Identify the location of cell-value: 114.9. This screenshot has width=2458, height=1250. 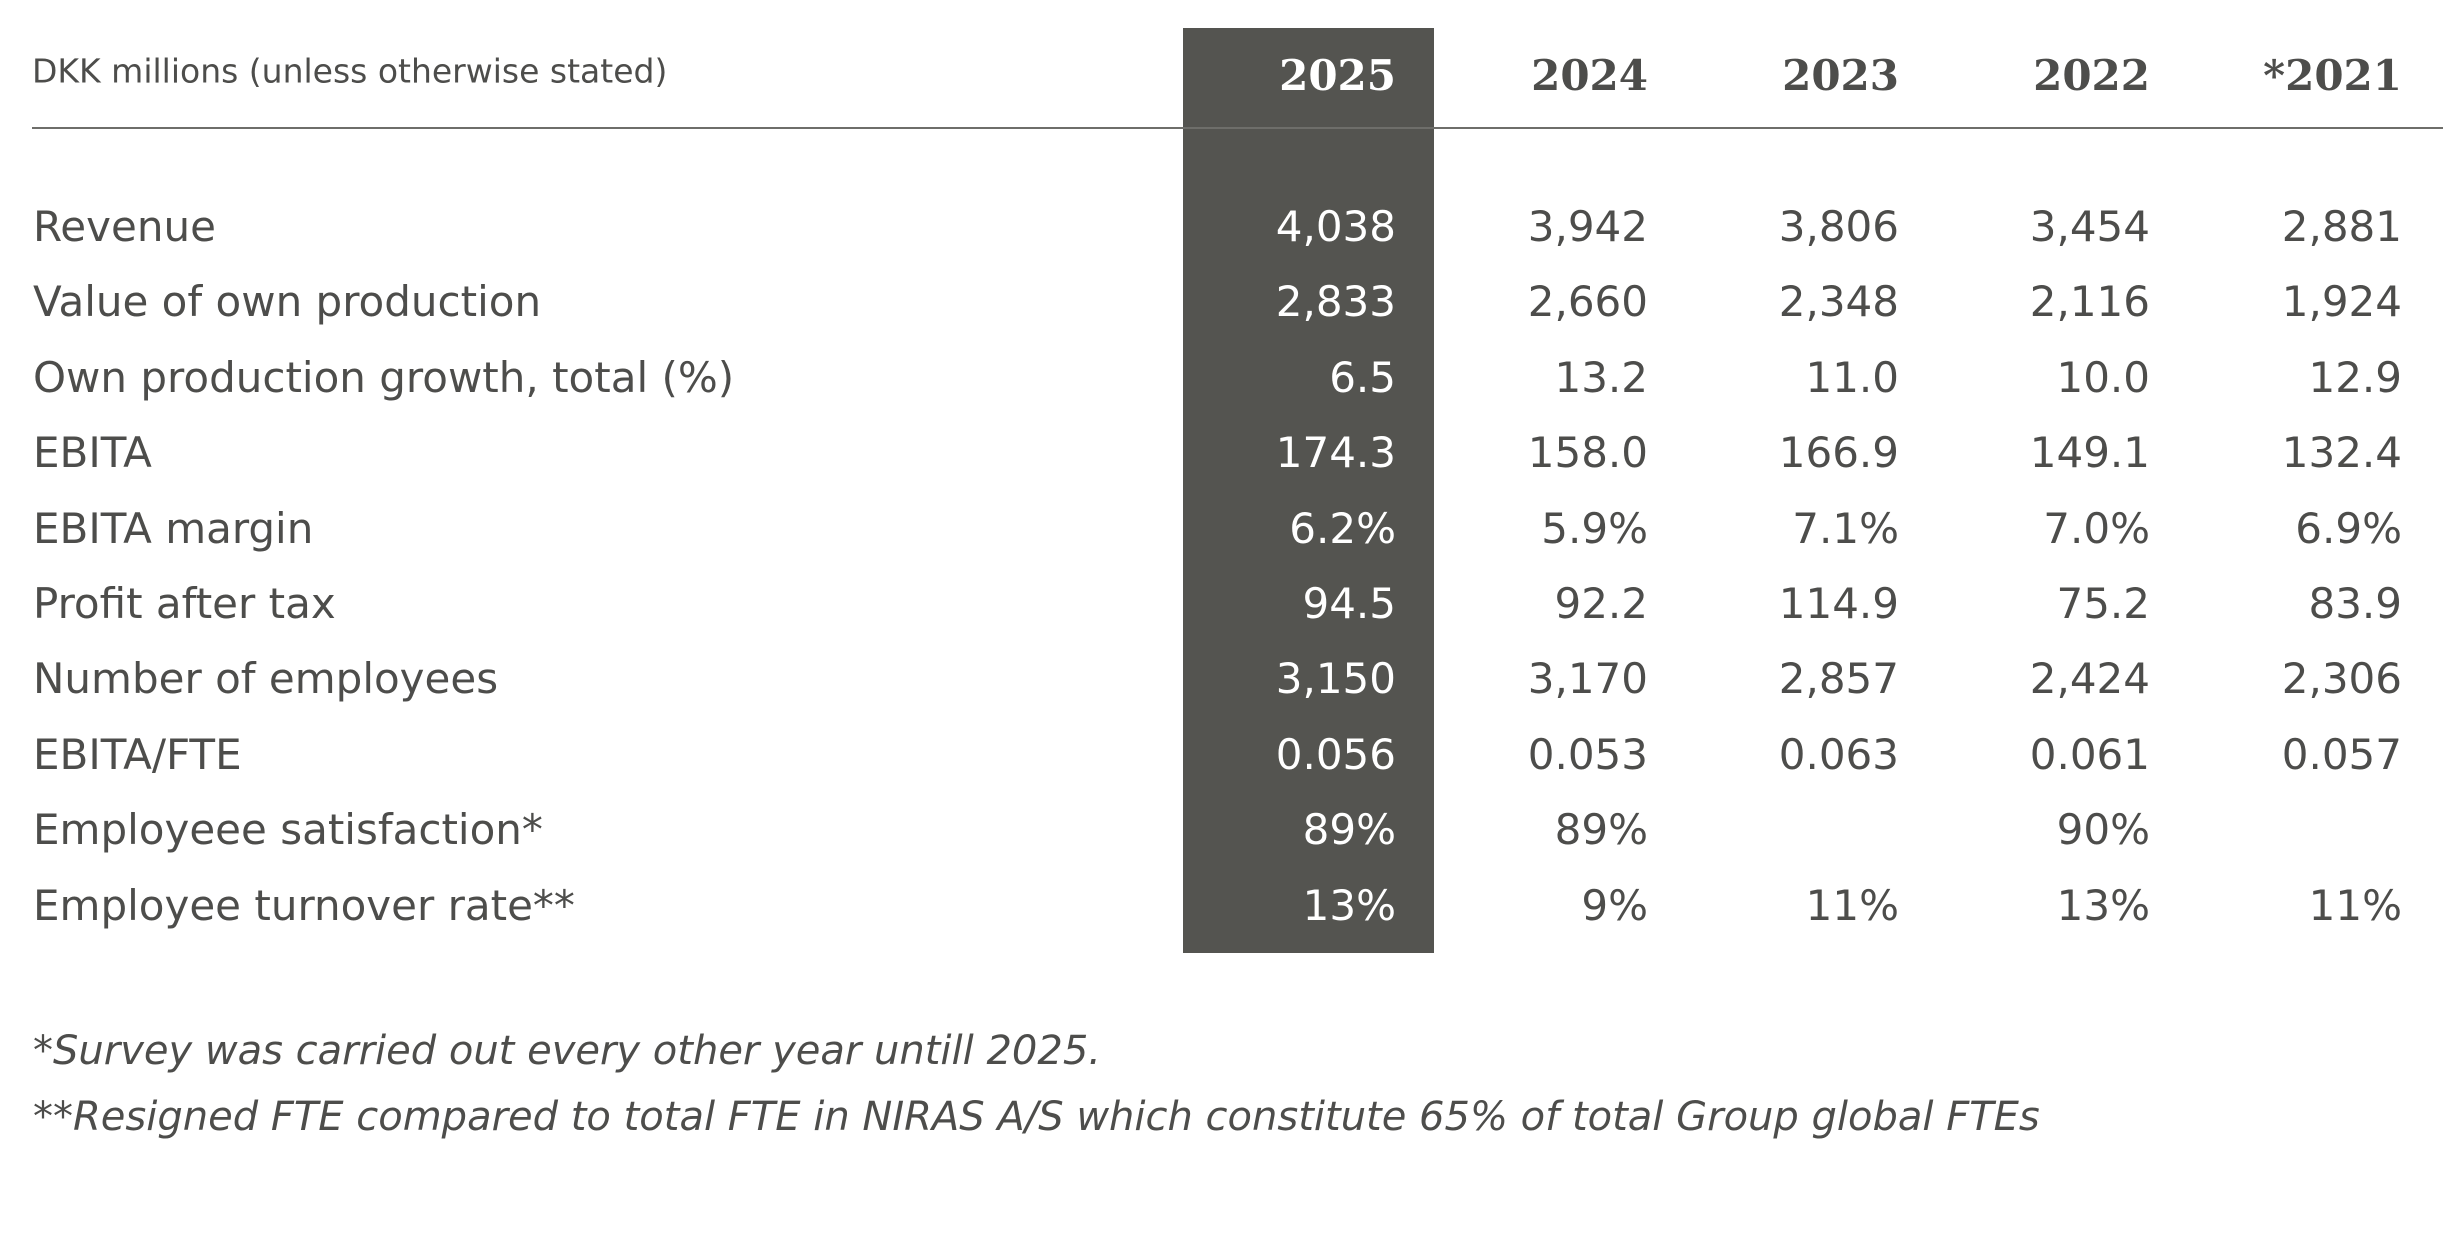
(1838, 603).